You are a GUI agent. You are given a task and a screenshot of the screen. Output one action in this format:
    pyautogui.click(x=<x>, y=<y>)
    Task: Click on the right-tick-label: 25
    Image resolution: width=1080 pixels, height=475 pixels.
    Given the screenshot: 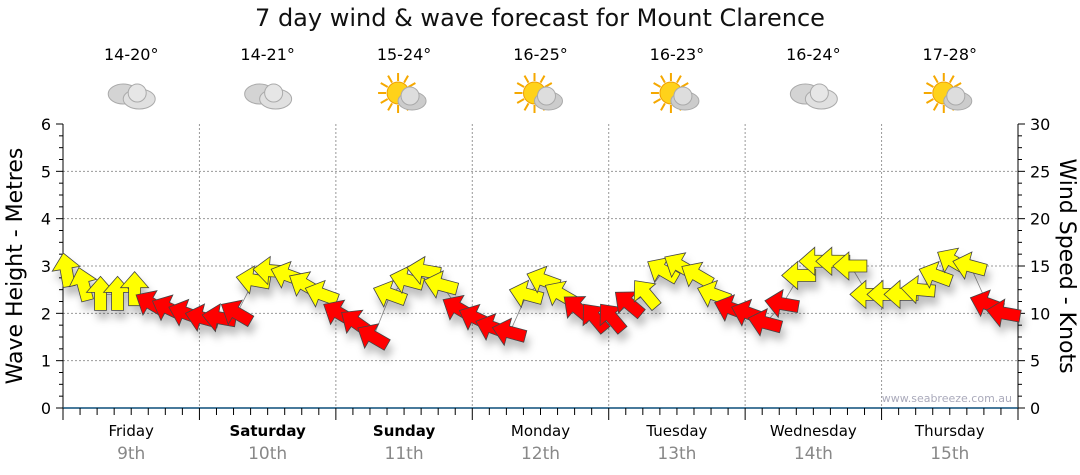 What is the action you would take?
    pyautogui.click(x=1040, y=171)
    